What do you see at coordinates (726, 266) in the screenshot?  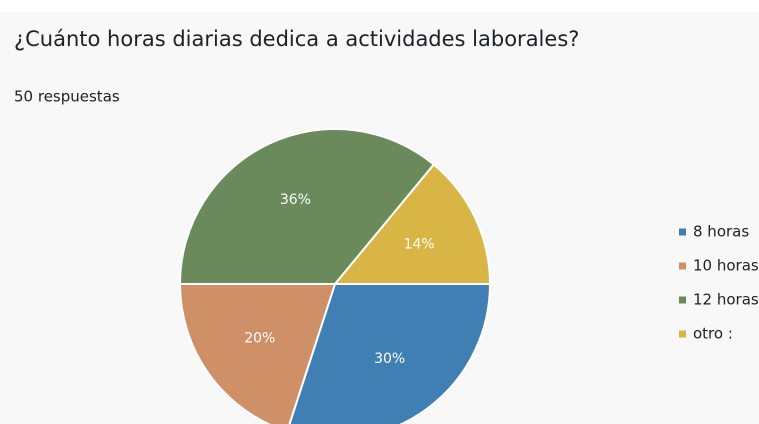 I see `legend-label: 10 horas` at bounding box center [726, 266].